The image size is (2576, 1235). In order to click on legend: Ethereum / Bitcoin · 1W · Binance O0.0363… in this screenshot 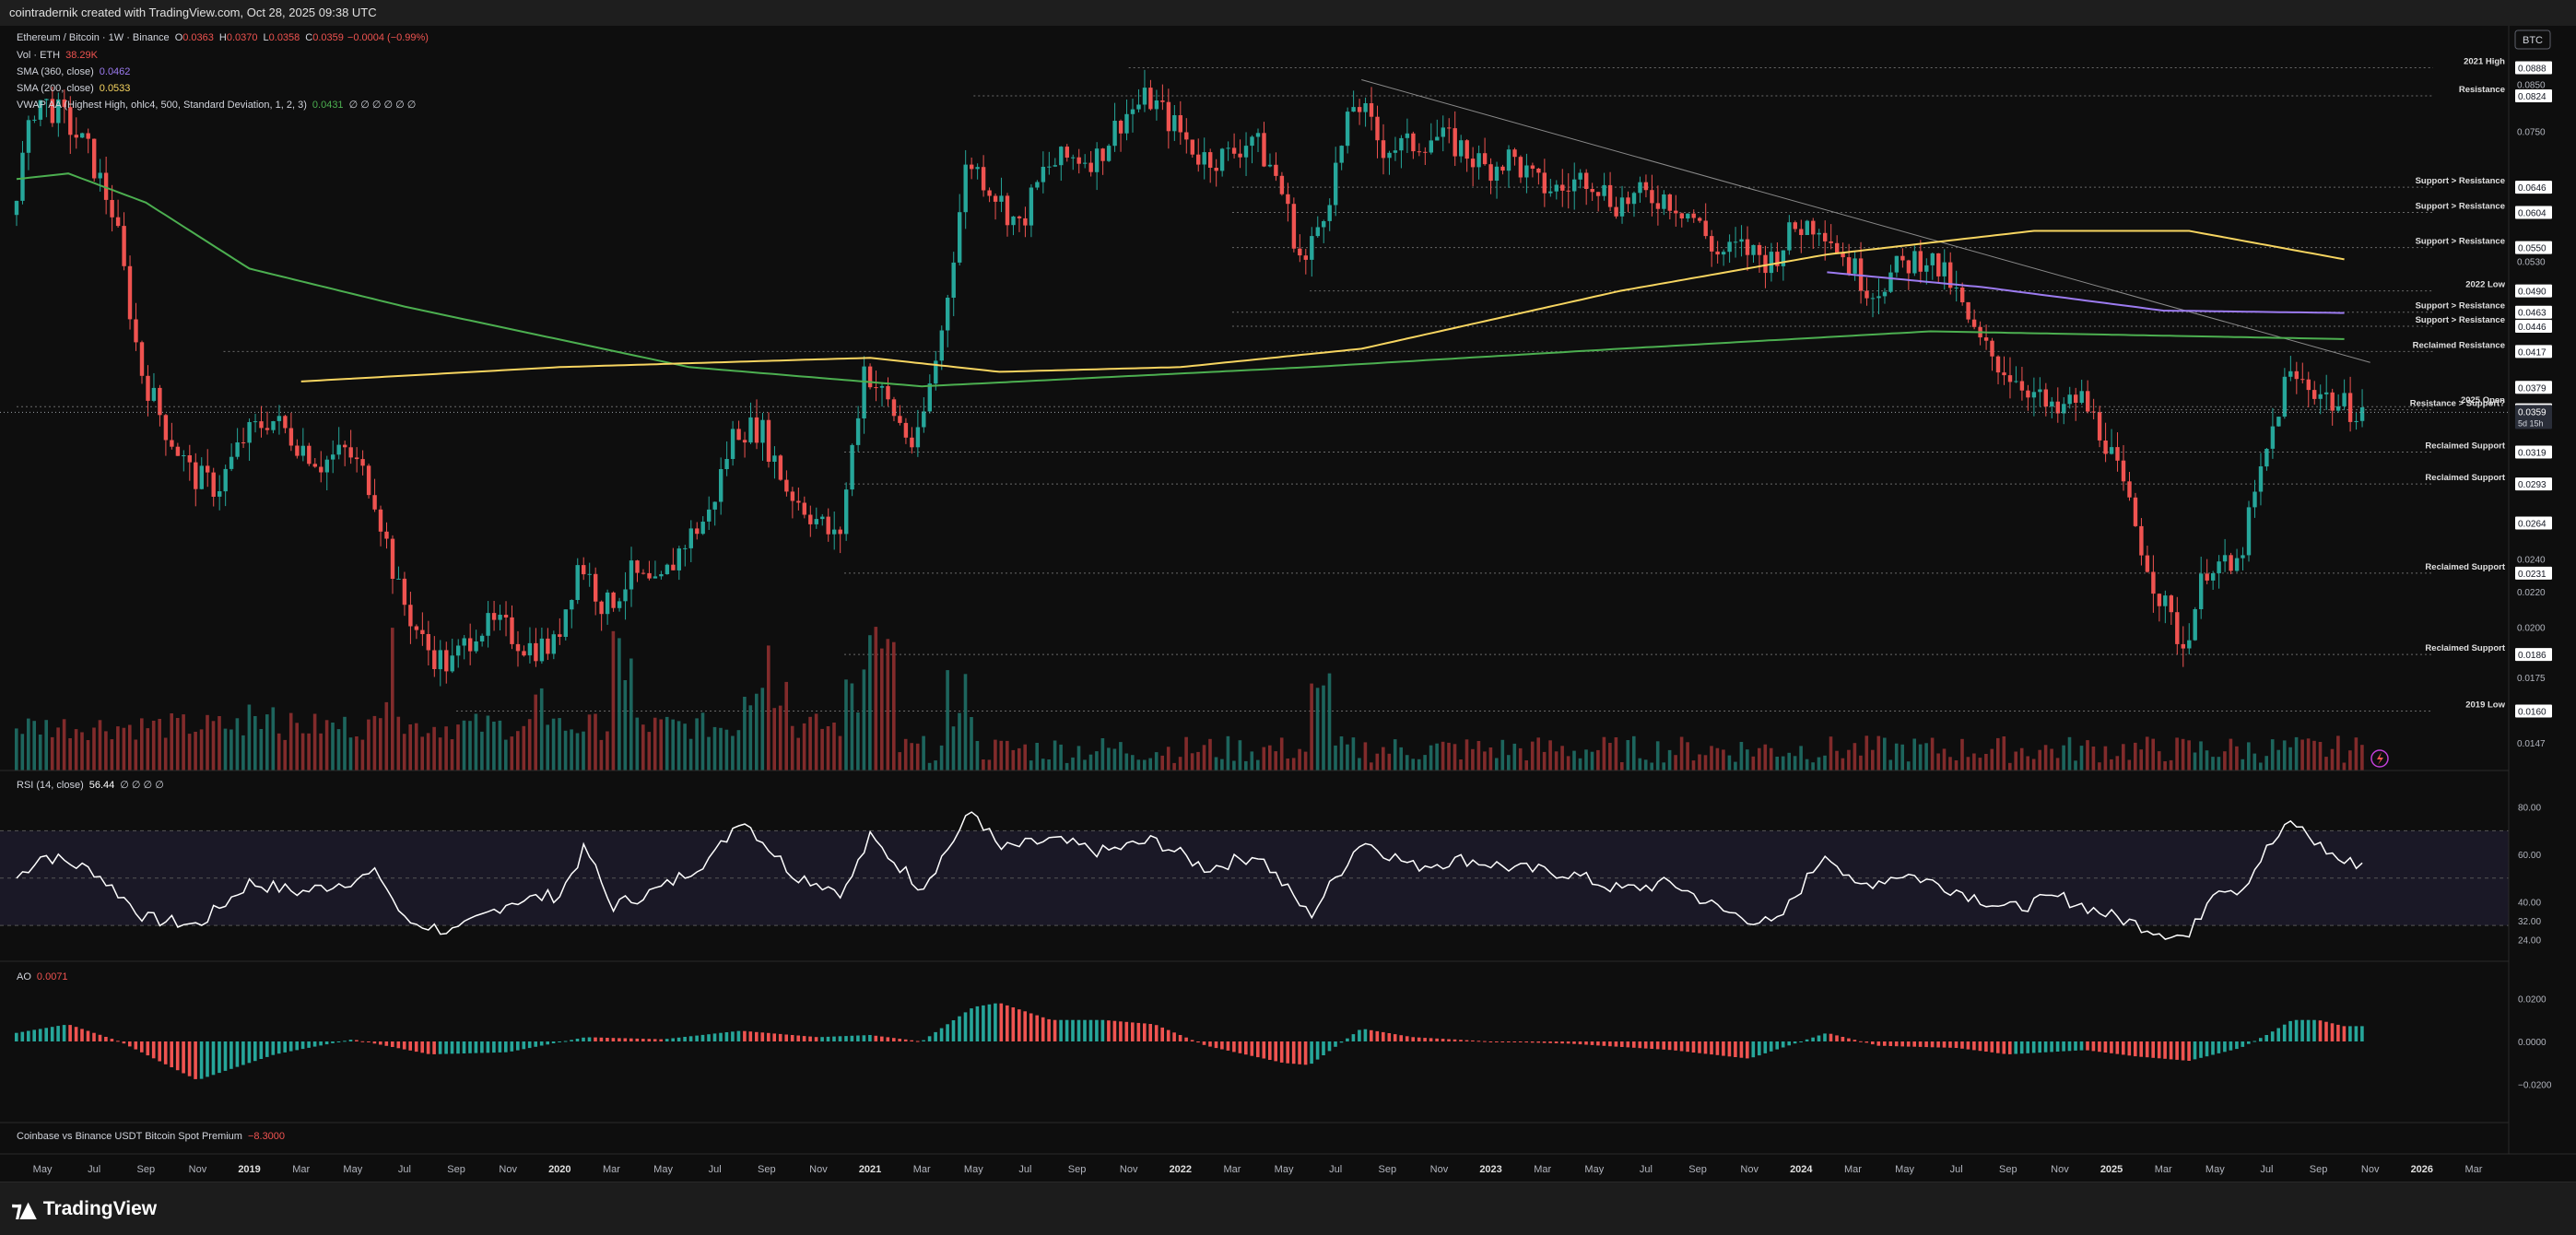, I will do `click(223, 71)`.